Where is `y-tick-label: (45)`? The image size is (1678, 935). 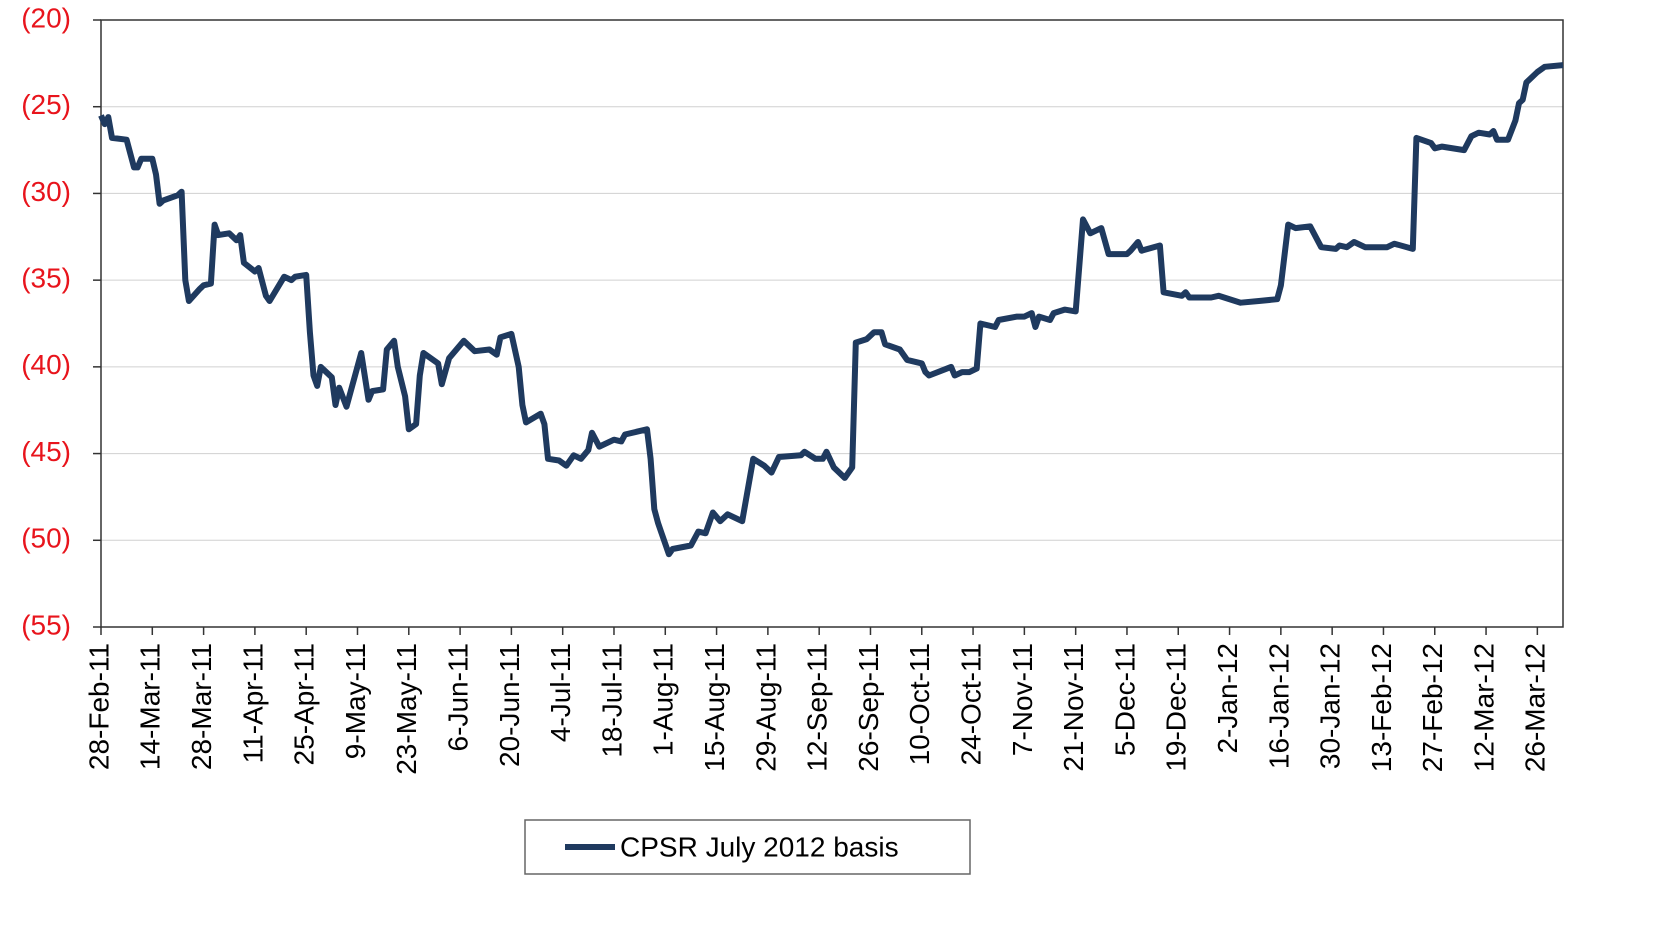
y-tick-label: (45) is located at coordinates (46, 451).